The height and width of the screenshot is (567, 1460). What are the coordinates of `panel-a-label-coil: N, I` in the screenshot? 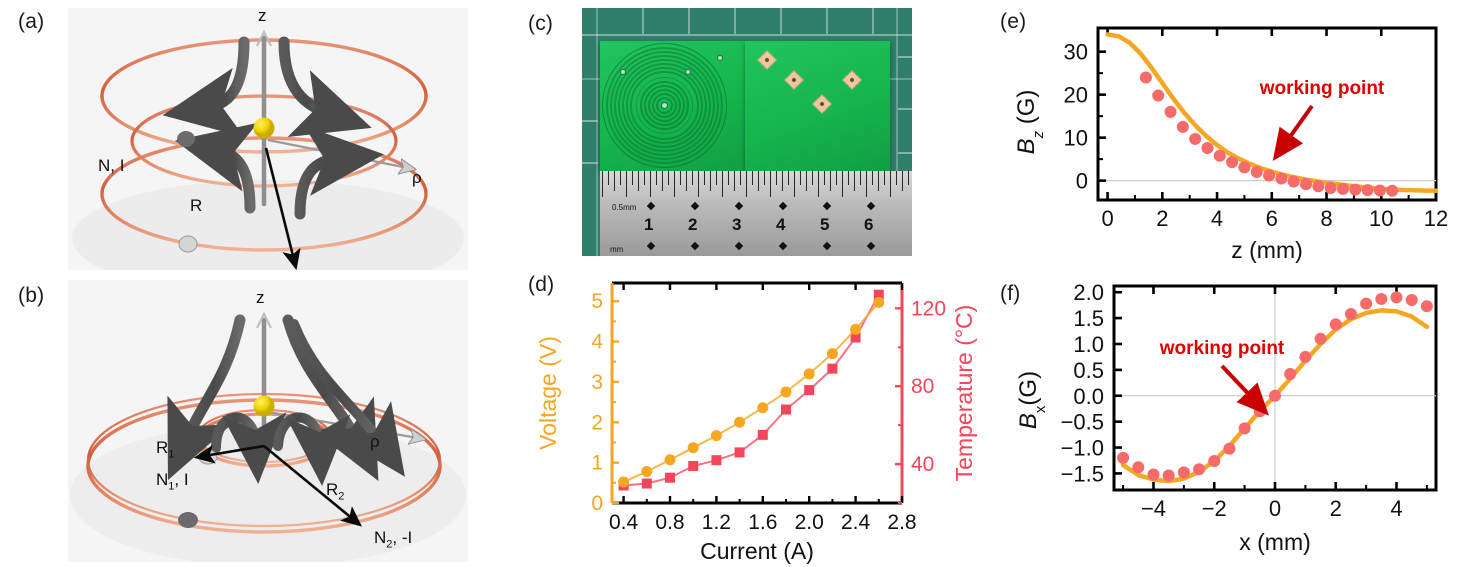 It's located at (111, 165).